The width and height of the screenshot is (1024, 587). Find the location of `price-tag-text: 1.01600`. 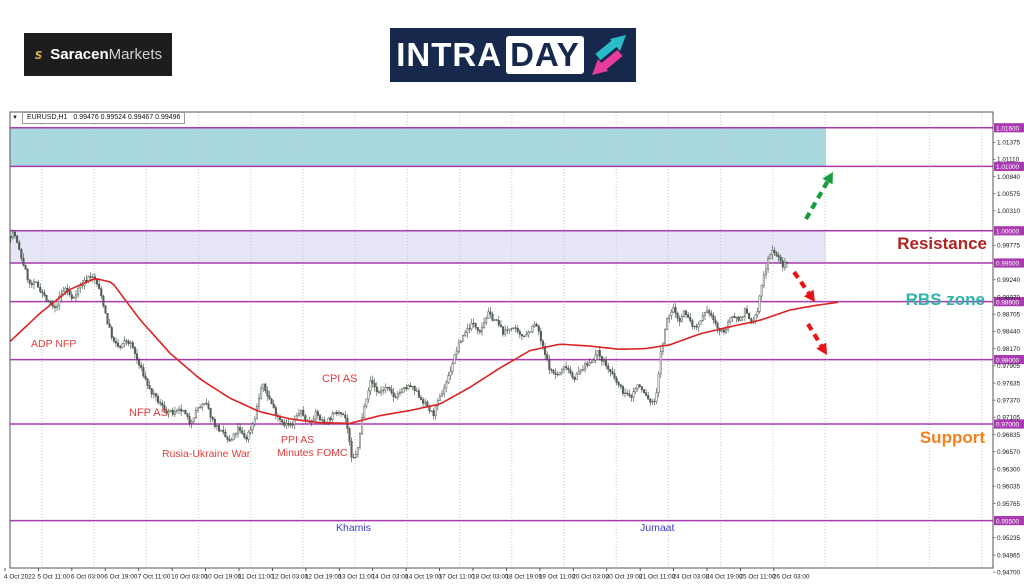

price-tag-text: 1.01600 is located at coordinates (1008, 128).